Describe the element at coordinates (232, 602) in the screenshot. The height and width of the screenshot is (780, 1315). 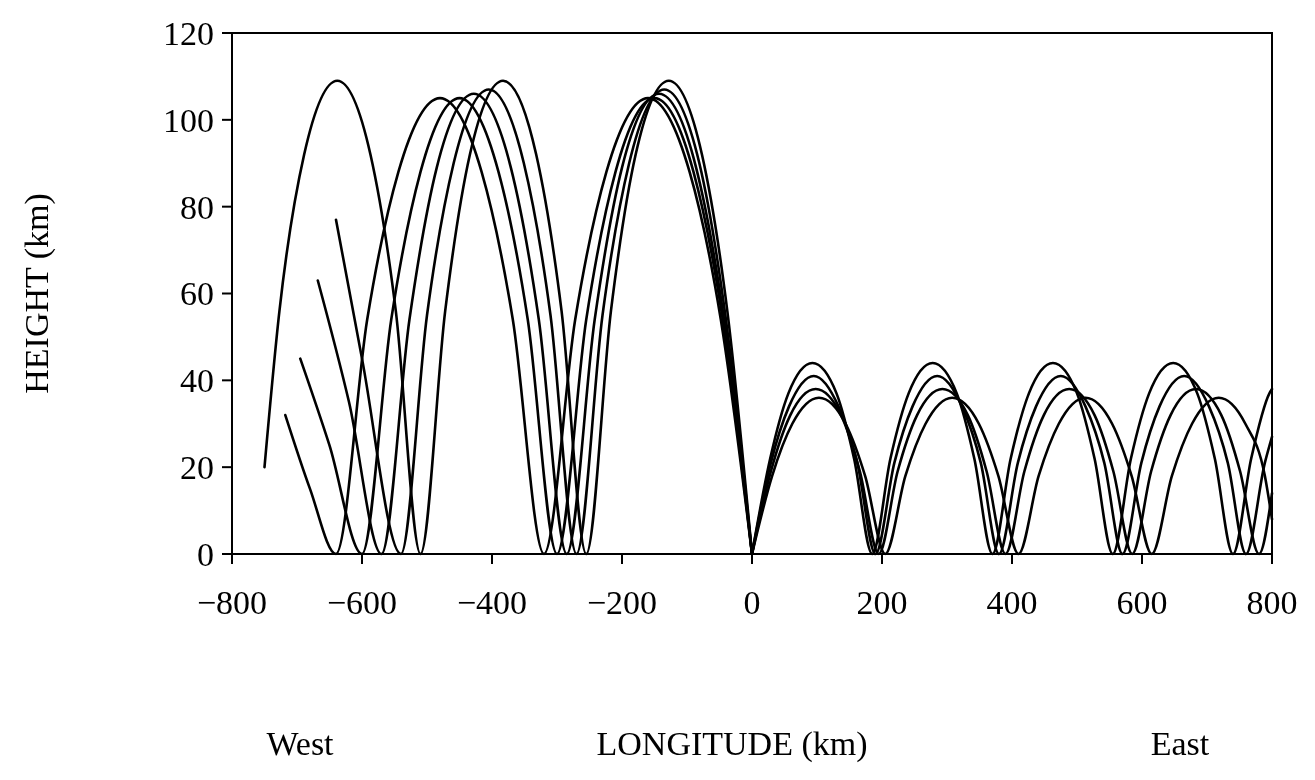
I see `x-tick-label: −800` at that location.